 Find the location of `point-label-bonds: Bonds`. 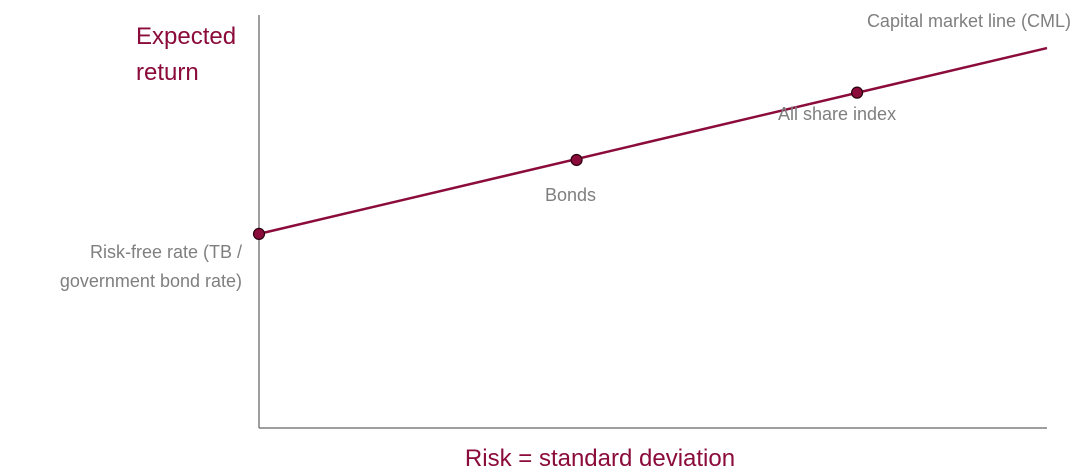

point-label-bonds: Bonds is located at coordinates (570, 195).